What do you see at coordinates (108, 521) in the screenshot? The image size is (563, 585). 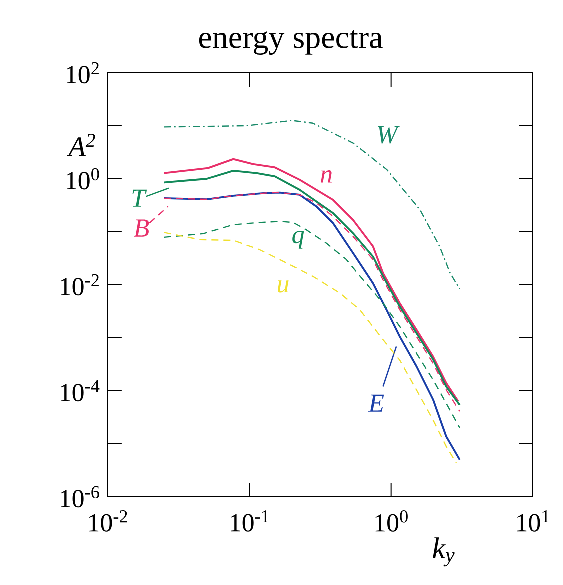 I see `x-tick-label: 10$^{-2}$` at bounding box center [108, 521].